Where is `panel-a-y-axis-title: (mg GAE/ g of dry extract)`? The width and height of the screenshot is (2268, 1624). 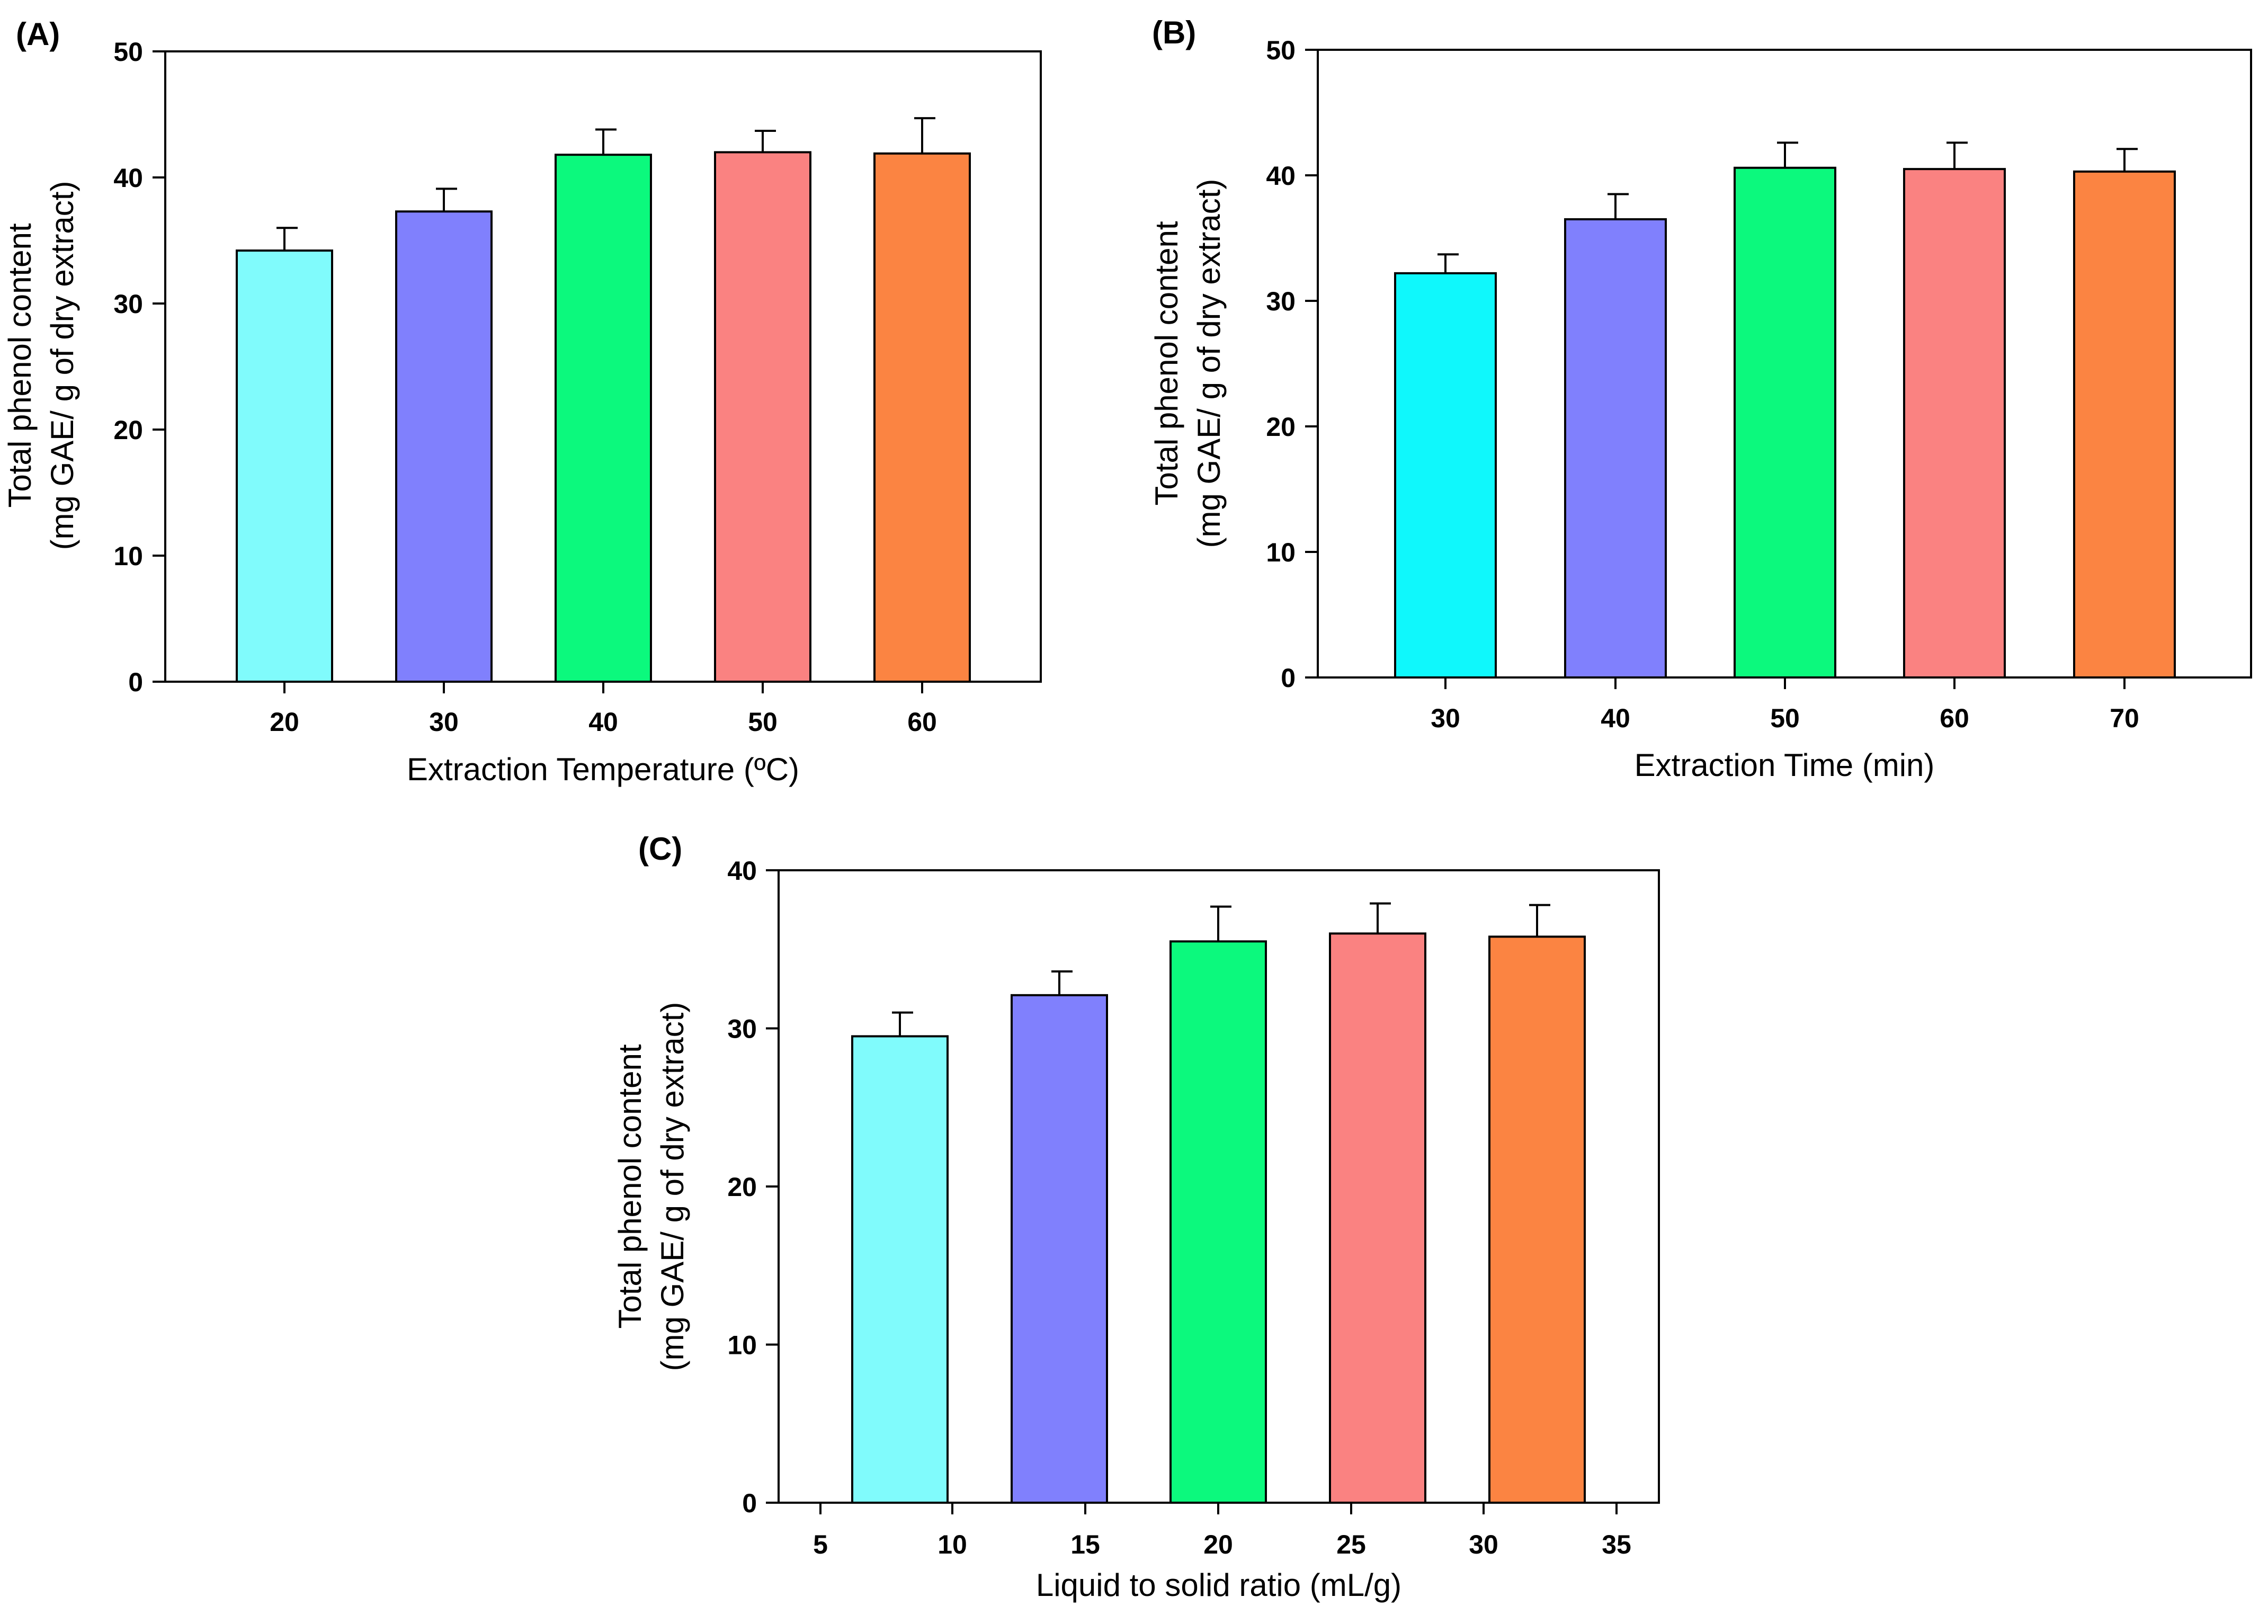 panel-a-y-axis-title: (mg GAE/ g of dry extract) is located at coordinates (62, 365).